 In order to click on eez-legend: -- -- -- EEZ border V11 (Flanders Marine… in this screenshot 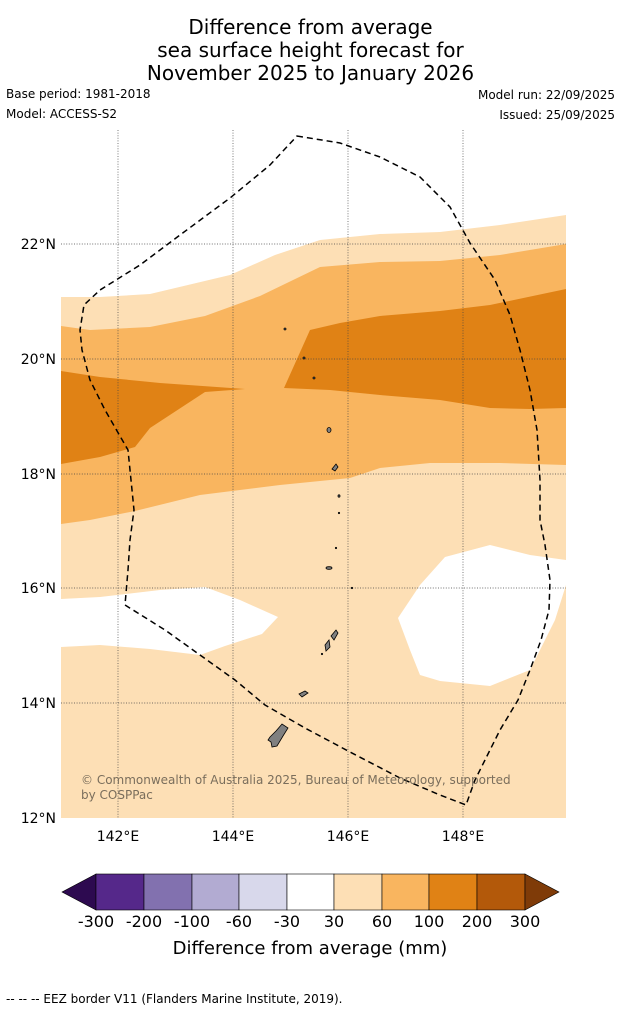, I will do `click(174, 999)`.